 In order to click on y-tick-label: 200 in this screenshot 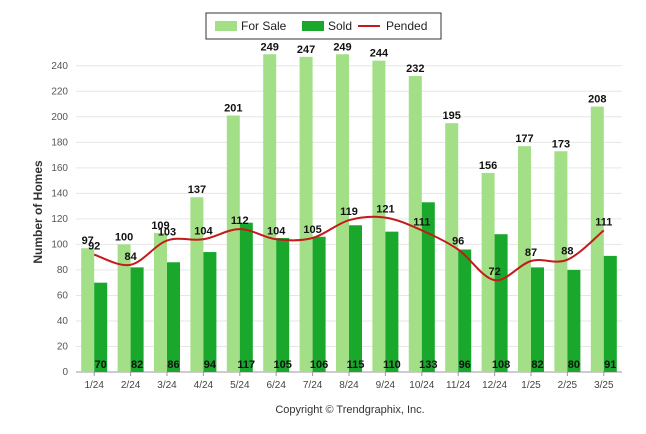, I will do `click(59, 117)`.